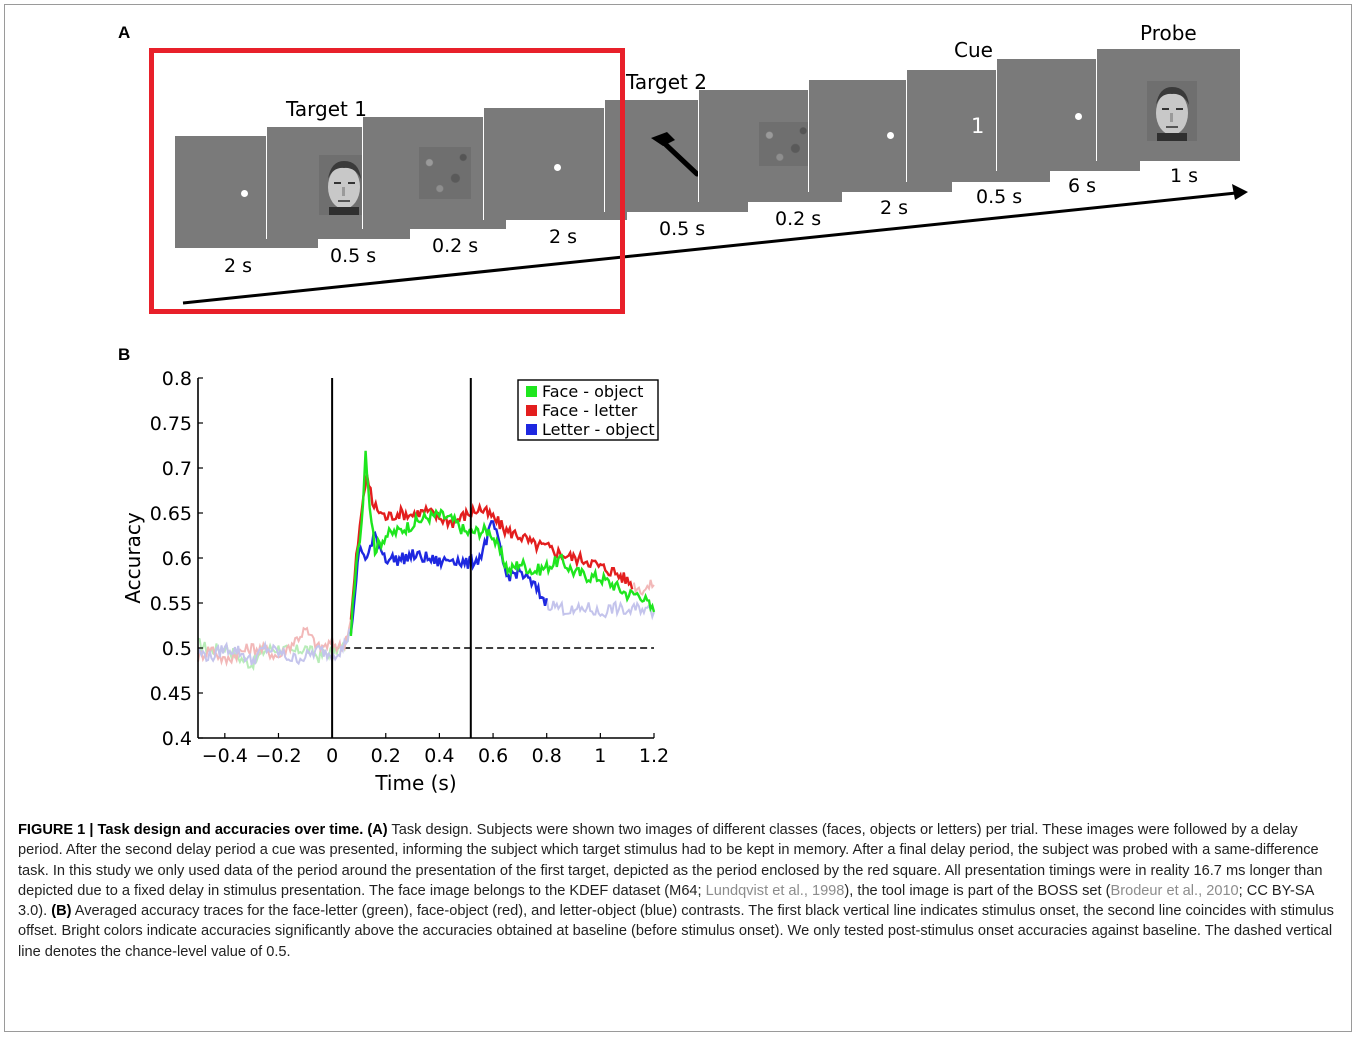 The image size is (1358, 1037). I want to click on caption-marker-b: (B), so click(61, 911).